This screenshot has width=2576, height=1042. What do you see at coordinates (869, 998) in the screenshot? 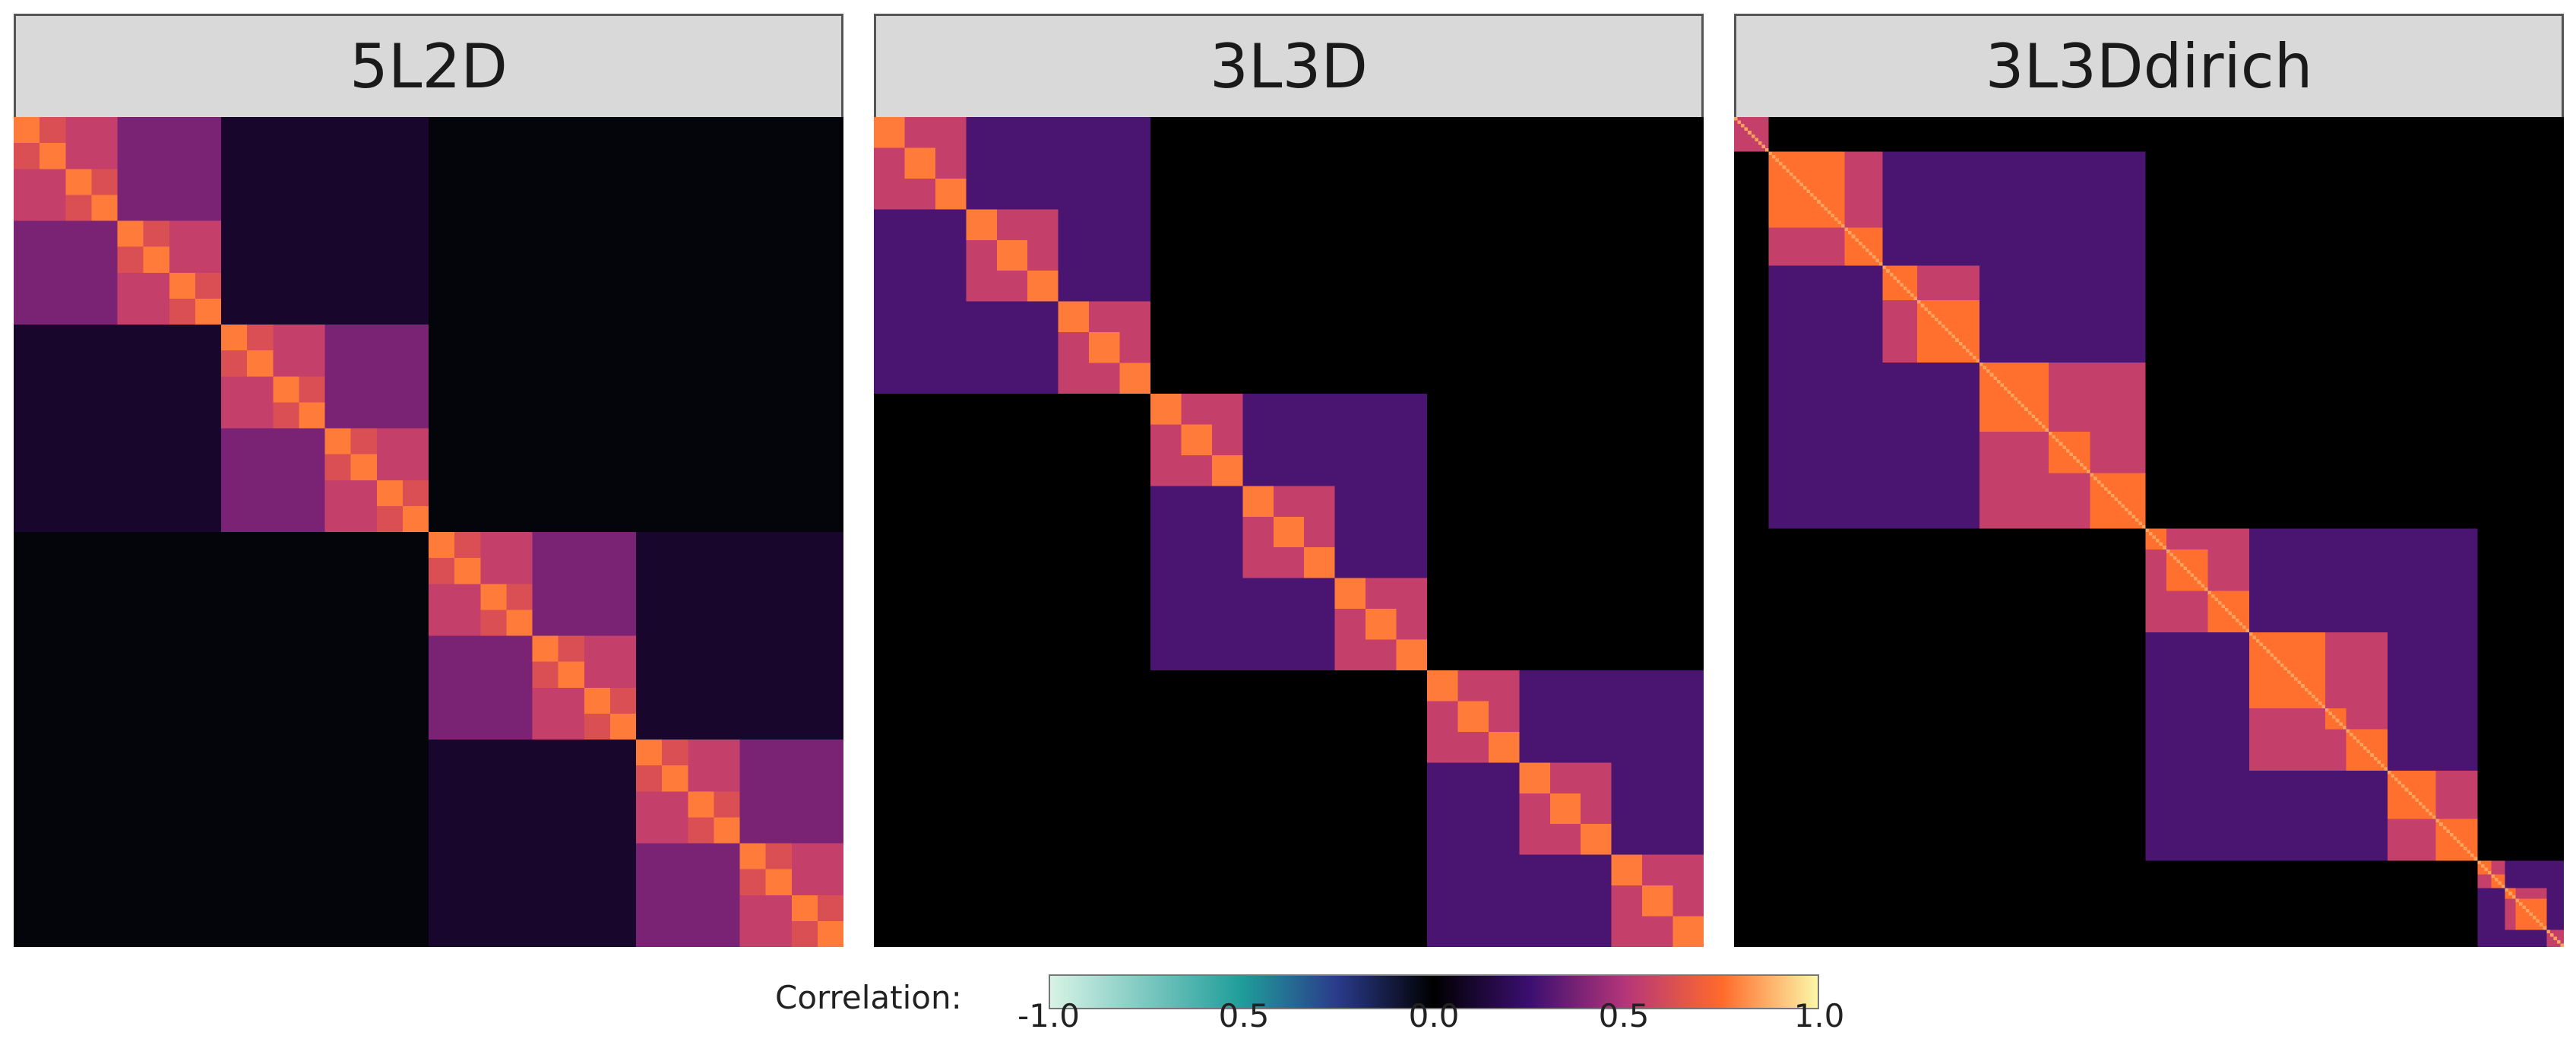
I see `legend-title: Correlation:` at bounding box center [869, 998].